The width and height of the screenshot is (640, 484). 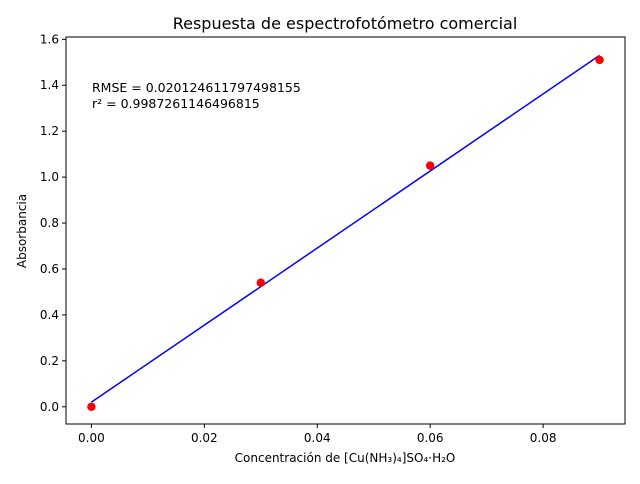 What do you see at coordinates (49, 407) in the screenshot?
I see `y-tick-label: 0.0` at bounding box center [49, 407].